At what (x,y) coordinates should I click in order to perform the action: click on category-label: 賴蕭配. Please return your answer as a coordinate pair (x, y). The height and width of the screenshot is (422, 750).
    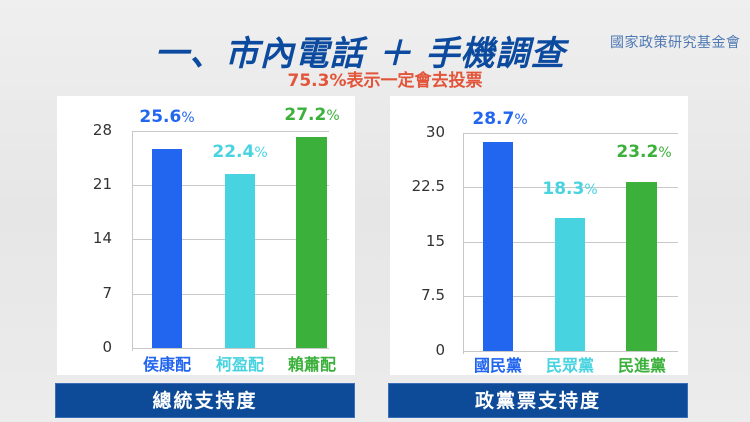
    Looking at the image, I should click on (311, 364).